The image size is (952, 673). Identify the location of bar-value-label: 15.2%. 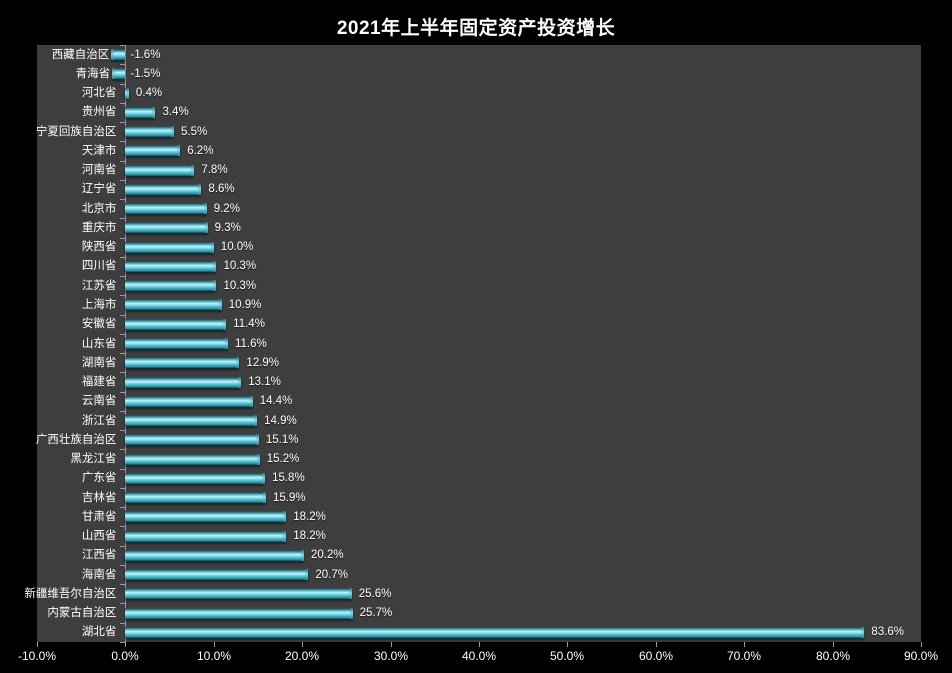
(283, 459).